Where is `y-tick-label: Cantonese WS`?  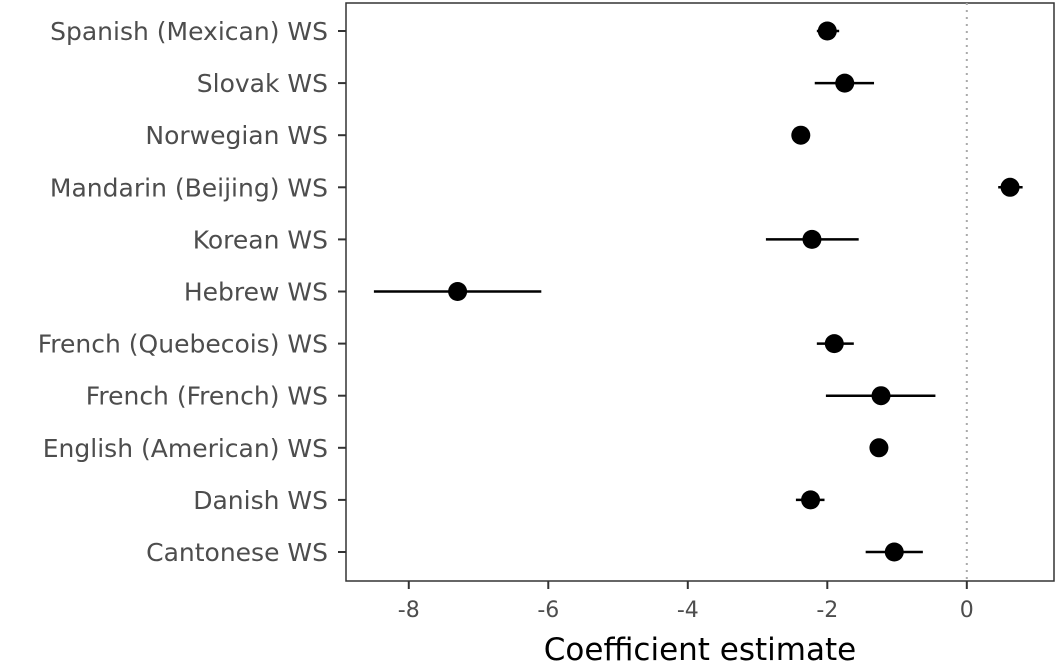
y-tick-label: Cantonese WS is located at coordinates (237, 552).